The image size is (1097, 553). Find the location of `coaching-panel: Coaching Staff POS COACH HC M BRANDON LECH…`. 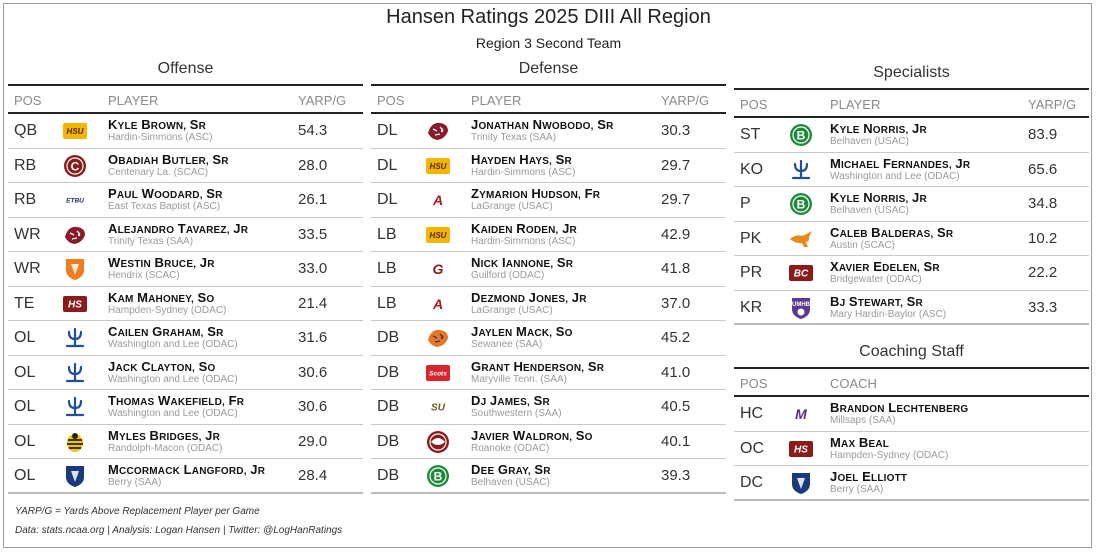

coaching-panel: Coaching Staff POS COACH HC M BRANDON LECH… is located at coordinates (911, 421).